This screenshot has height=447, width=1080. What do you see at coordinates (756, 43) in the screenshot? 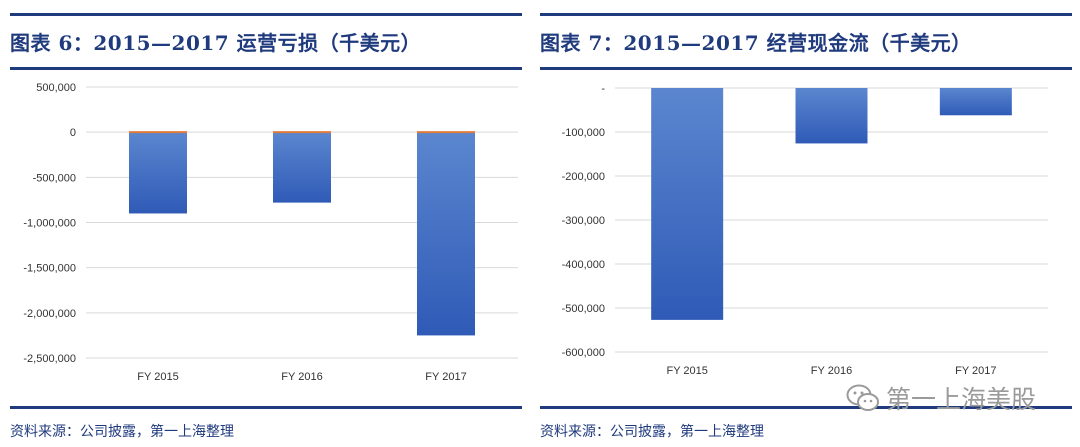
I see `right-chart-title: 图表 7：2015—2017 经营现金流（千美元）` at bounding box center [756, 43].